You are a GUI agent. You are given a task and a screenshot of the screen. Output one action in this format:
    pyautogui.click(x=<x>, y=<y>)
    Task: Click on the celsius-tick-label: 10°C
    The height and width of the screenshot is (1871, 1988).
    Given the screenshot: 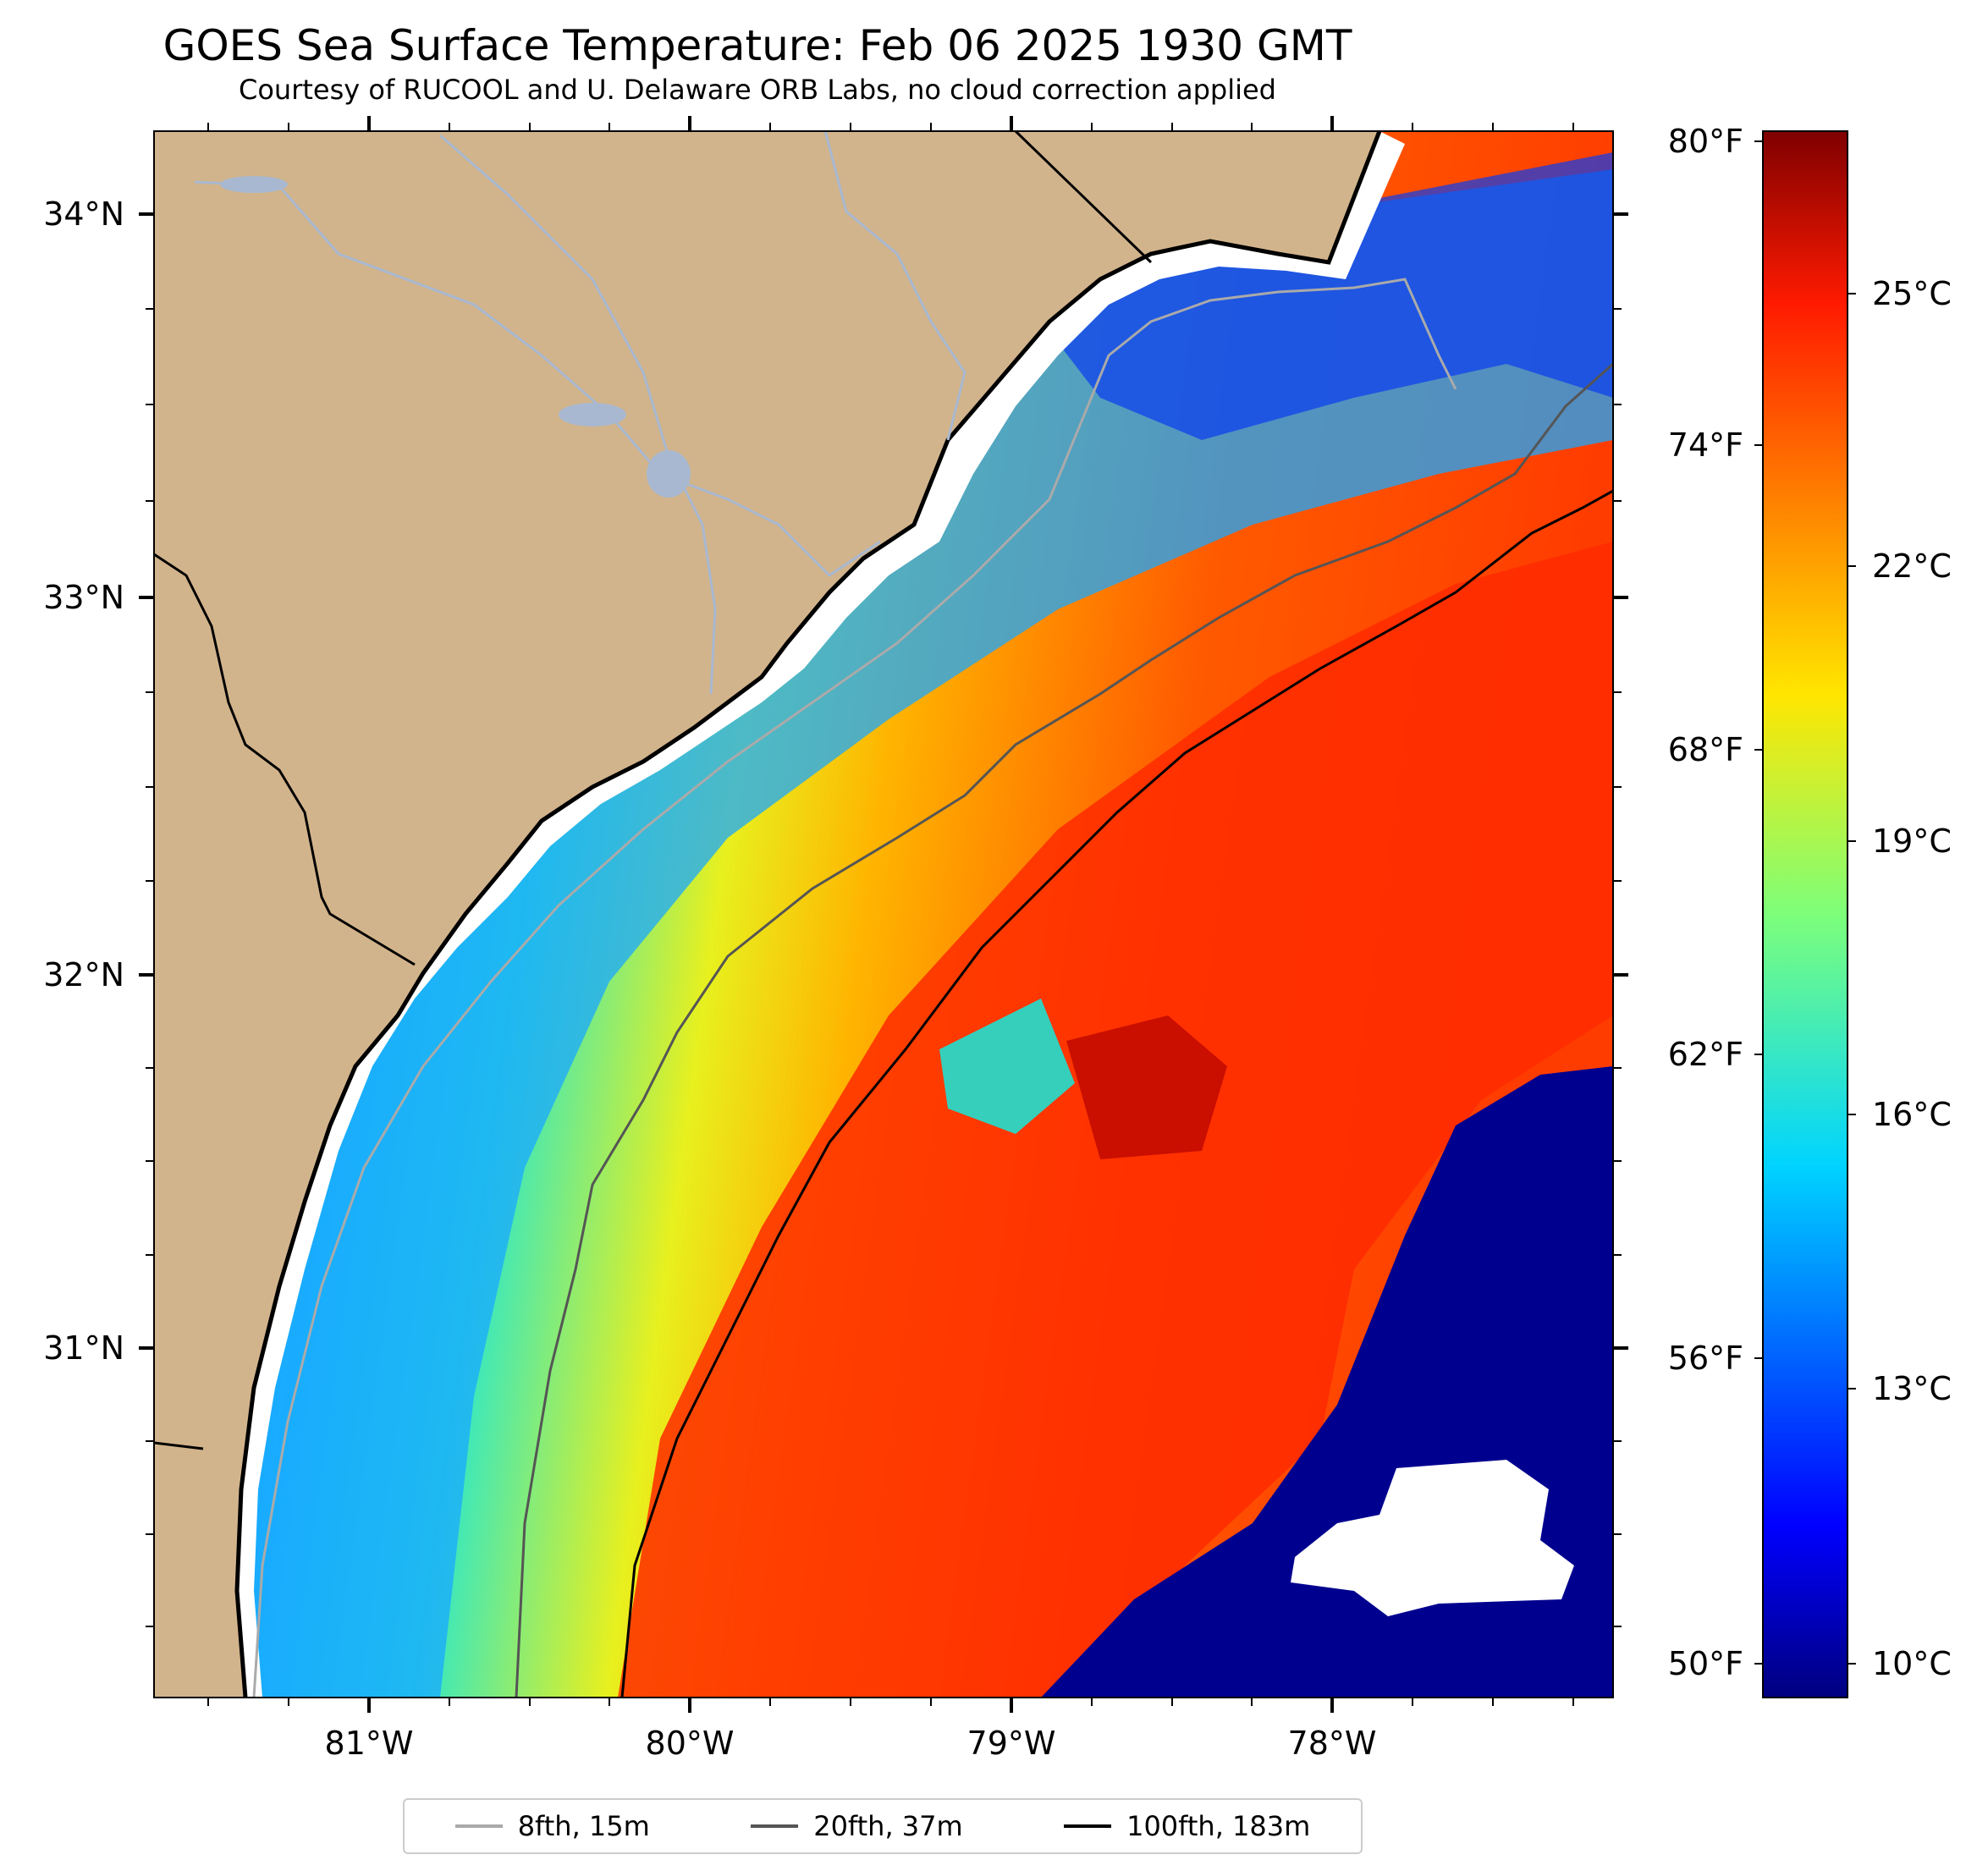 What is the action you would take?
    pyautogui.click(x=1912, y=1664)
    